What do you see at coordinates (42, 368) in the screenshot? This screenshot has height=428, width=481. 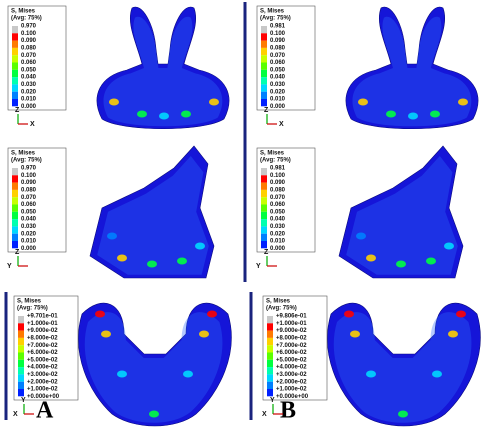 I see `legend-label: +4.000e-02` at bounding box center [42, 368].